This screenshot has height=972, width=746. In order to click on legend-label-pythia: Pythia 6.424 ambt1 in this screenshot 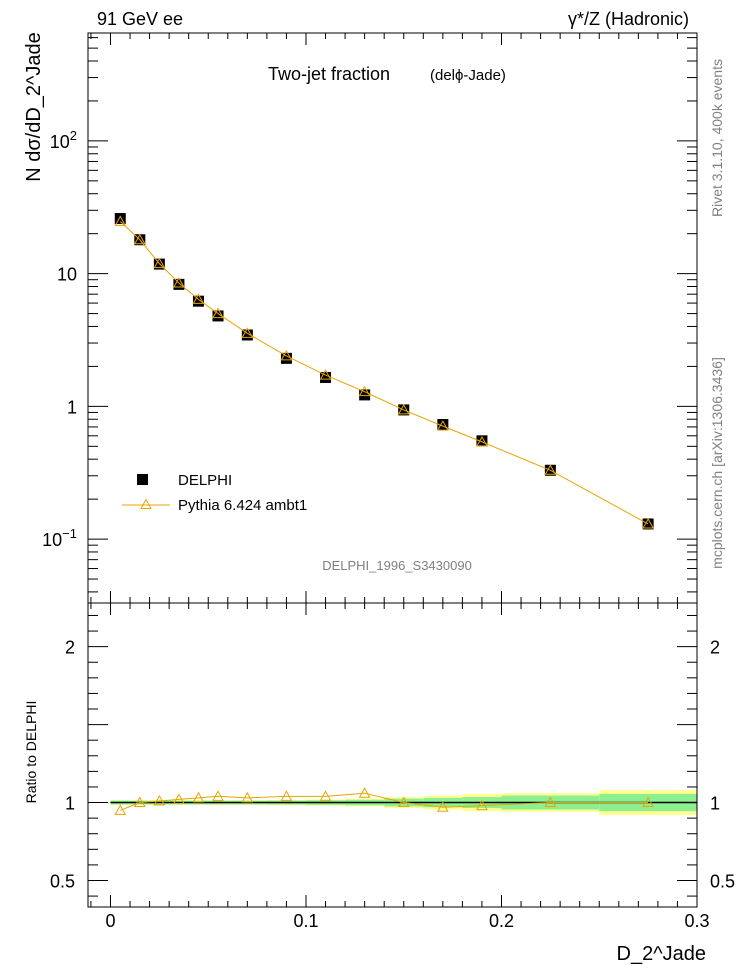, I will do `click(242, 505)`.